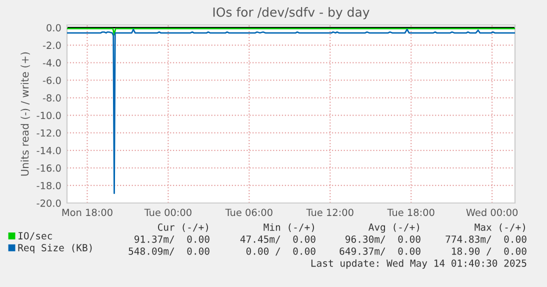 This screenshot has width=547, height=287. I want to click on y-axis-title: Units read (-) / write (+), so click(25, 114).